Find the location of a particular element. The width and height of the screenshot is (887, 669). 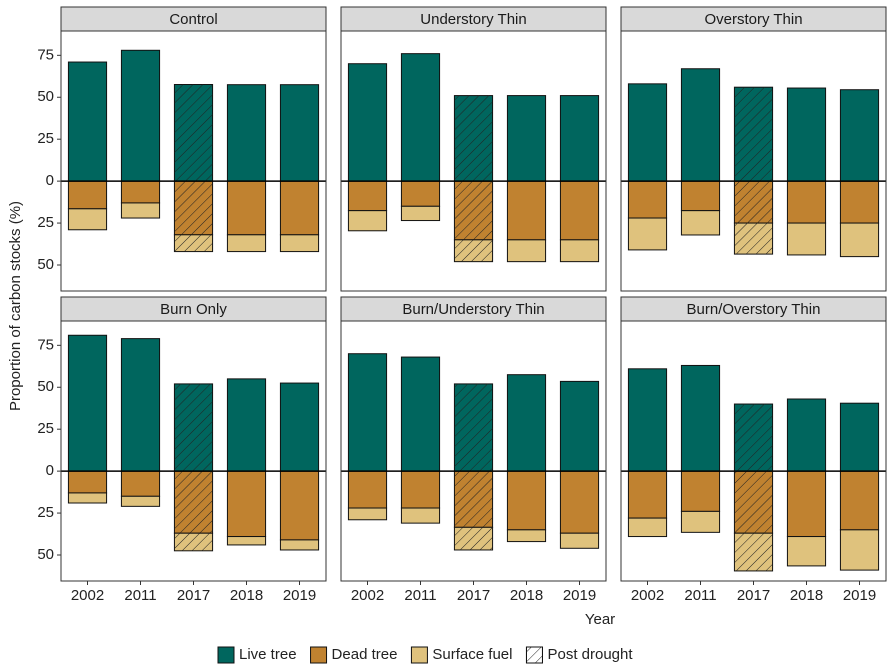

x-tick-label: 2019 is located at coordinates (859, 595).